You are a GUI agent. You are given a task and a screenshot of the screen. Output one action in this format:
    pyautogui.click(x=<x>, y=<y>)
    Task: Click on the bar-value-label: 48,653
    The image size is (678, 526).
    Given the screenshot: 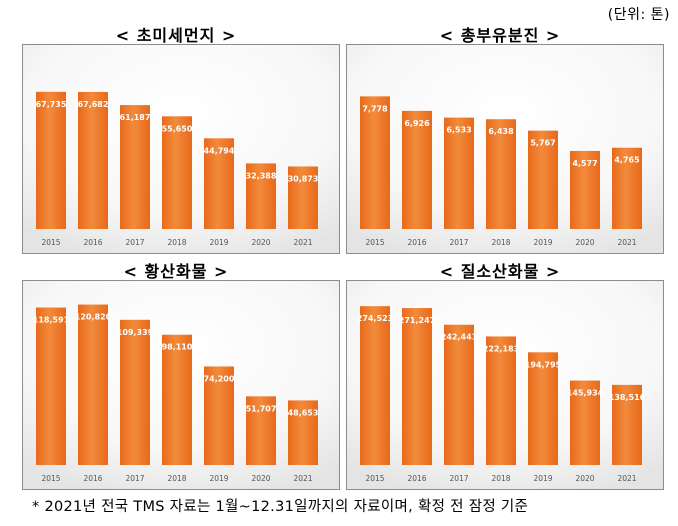 What is the action you would take?
    pyautogui.click(x=303, y=412)
    